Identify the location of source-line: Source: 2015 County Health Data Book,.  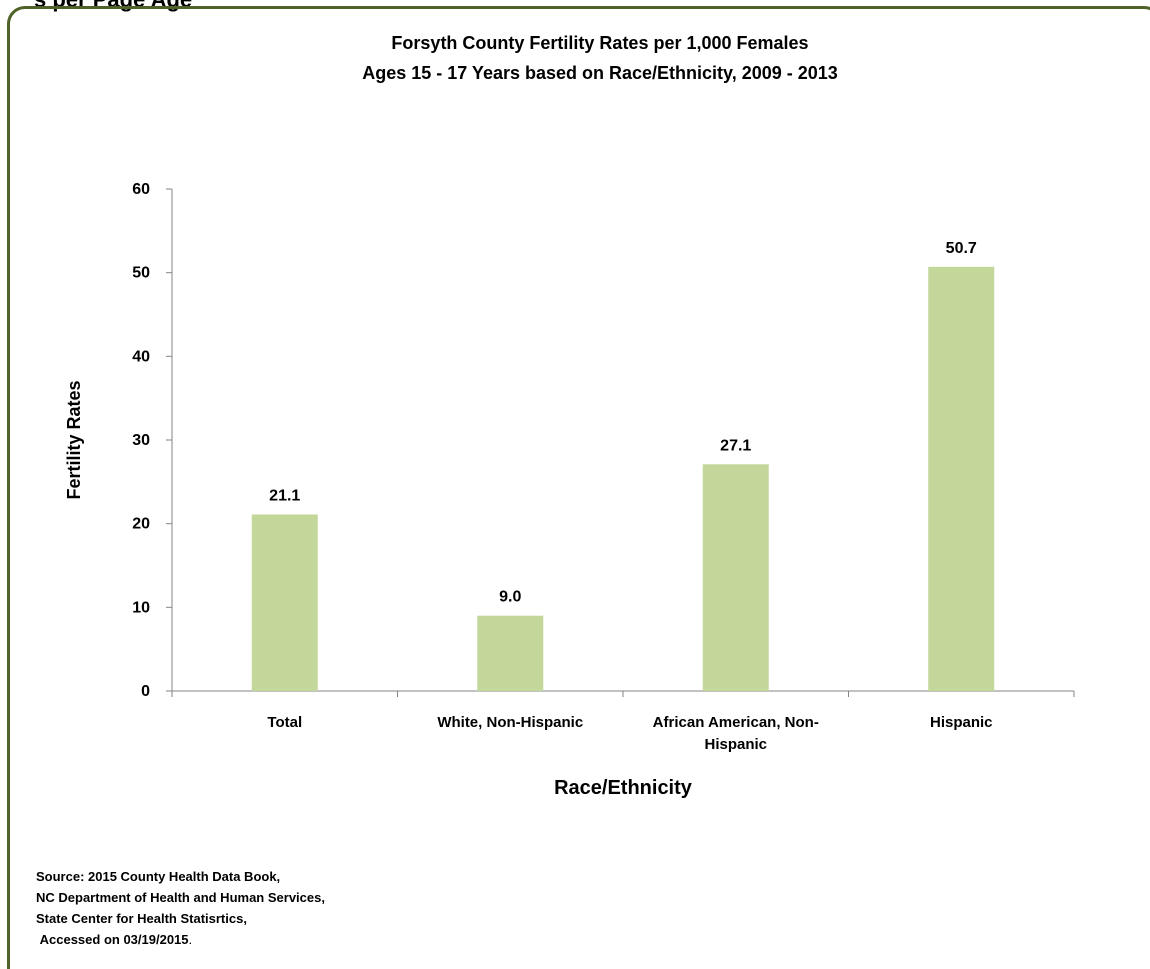
(158, 876).